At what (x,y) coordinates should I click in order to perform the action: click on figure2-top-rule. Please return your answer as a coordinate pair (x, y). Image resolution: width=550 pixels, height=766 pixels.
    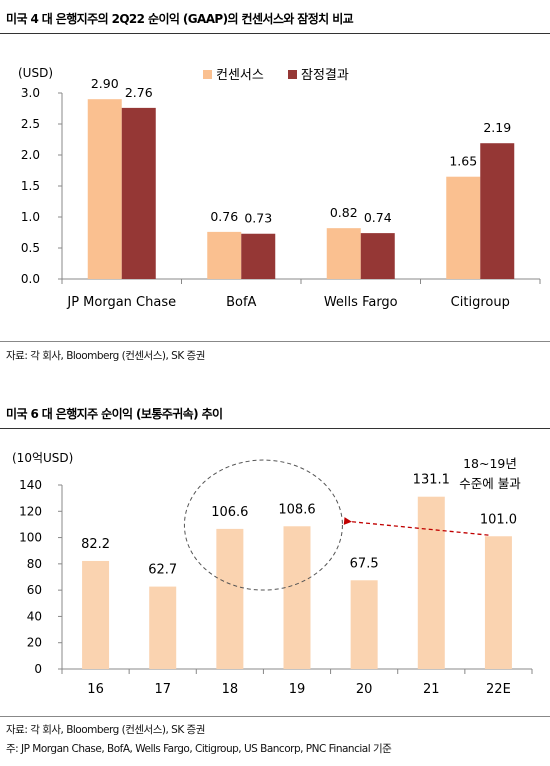
    Looking at the image, I should click on (275, 428).